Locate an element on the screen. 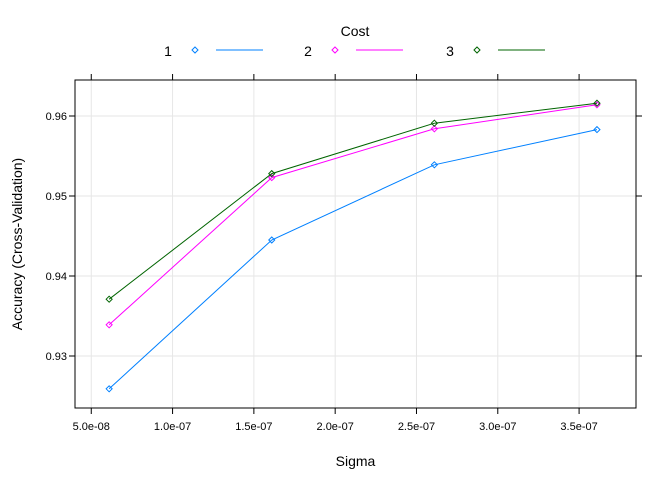 This screenshot has height=480, width=672. legend: Cost 1 2 3 is located at coordinates (354, 41).